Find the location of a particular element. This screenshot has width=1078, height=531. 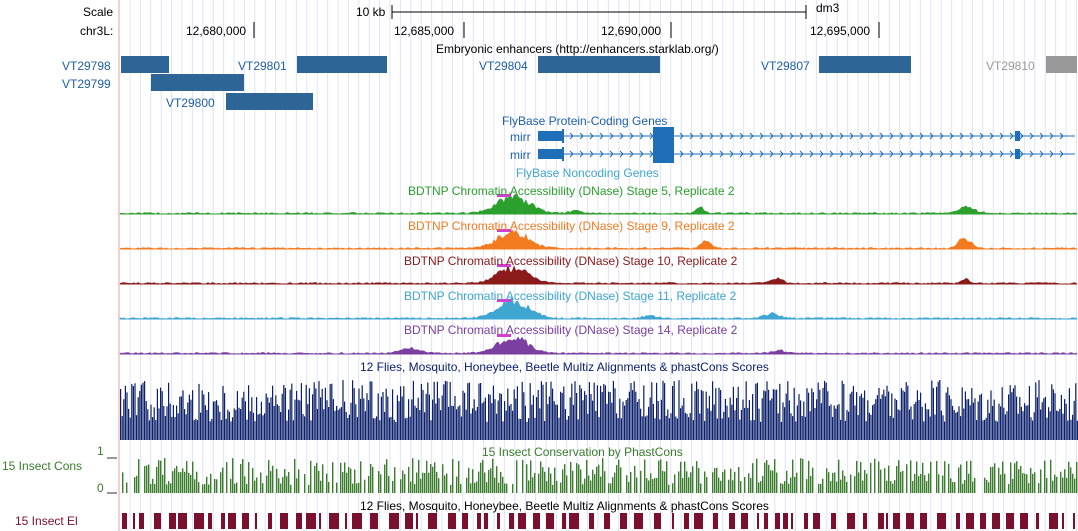

scale-bar-label: 10 kb is located at coordinates (371, 12).